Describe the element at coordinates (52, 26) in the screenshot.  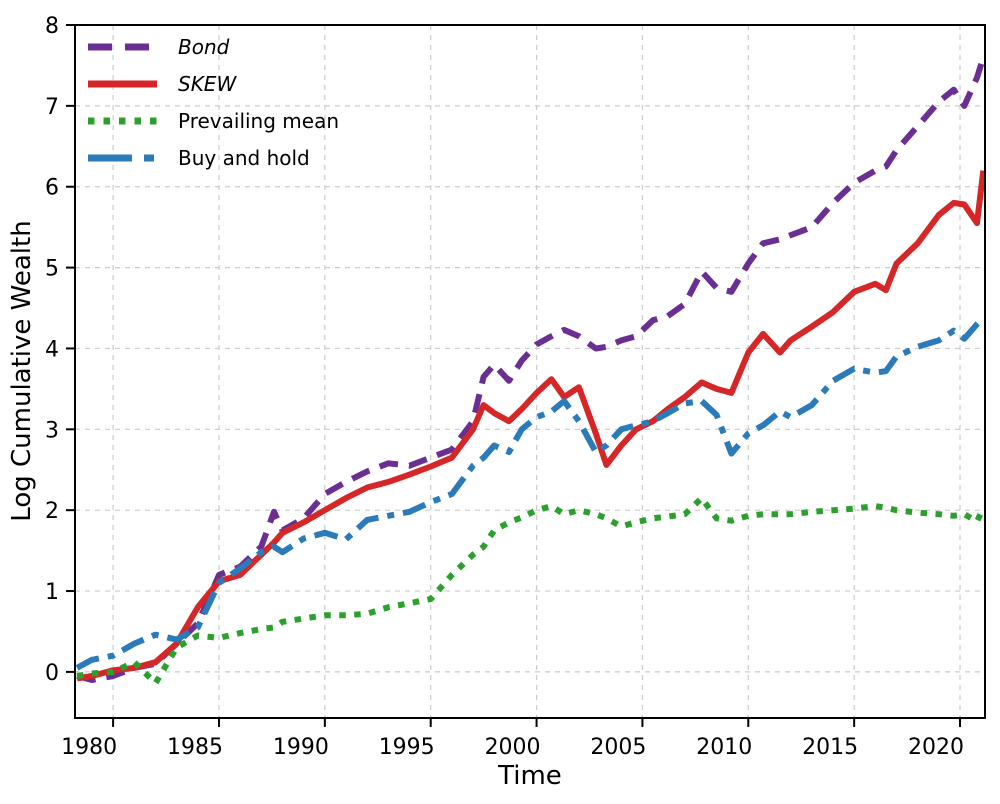
I see `y-tick-label: 8` at that location.